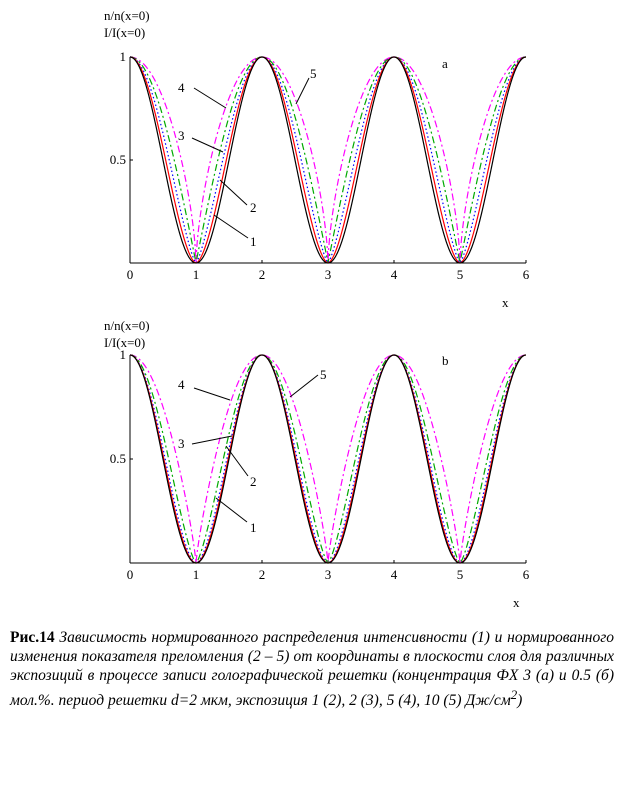  Describe the element at coordinates (520, 701) in the screenshot. I see `caption-closing: )` at that location.